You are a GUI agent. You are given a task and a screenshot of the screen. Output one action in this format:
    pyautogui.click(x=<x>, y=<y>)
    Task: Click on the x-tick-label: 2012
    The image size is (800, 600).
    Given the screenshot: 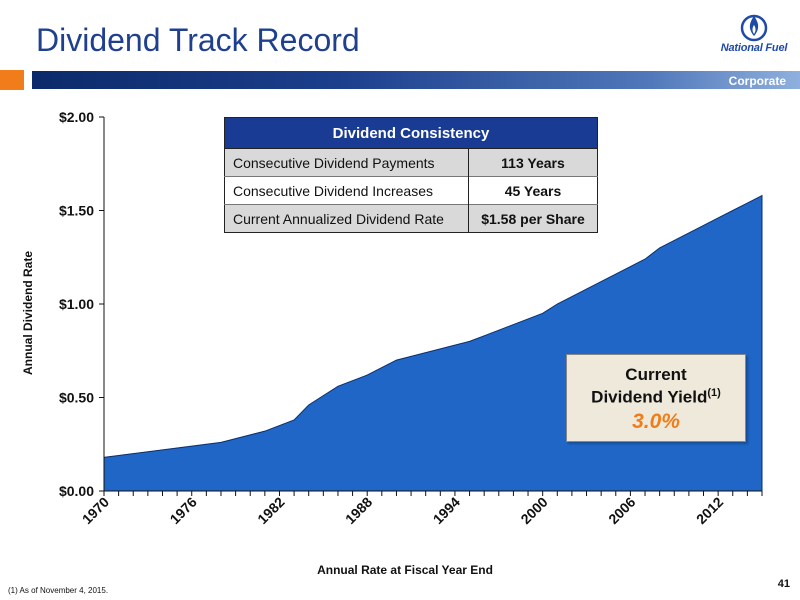 What is the action you would take?
    pyautogui.click(x=709, y=510)
    